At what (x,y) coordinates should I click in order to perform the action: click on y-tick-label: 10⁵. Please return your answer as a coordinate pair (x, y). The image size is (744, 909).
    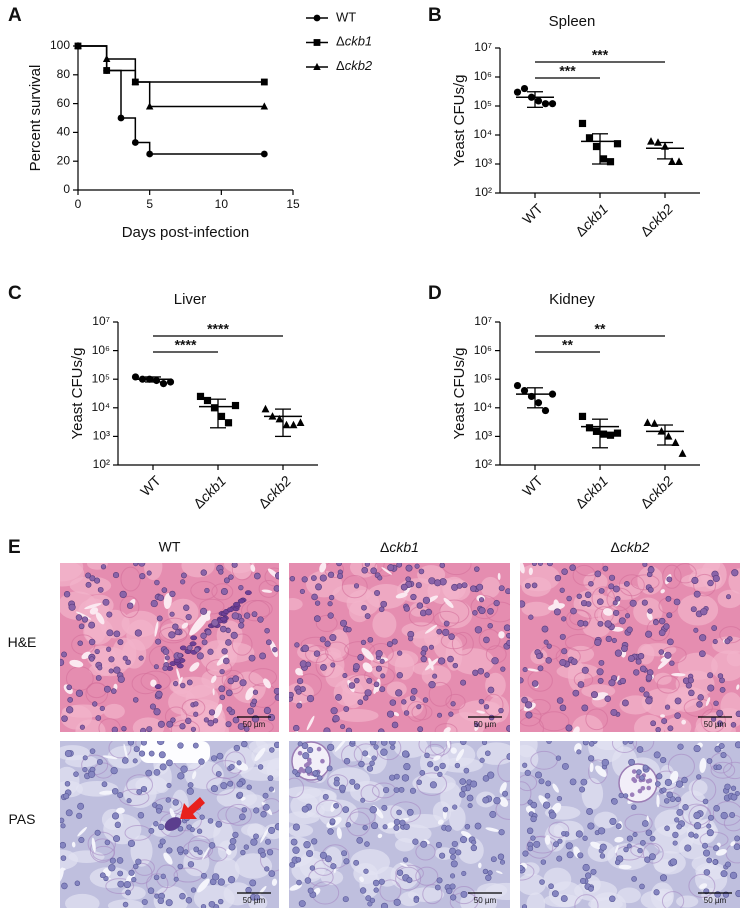
    Looking at the image, I should click on (483, 378).